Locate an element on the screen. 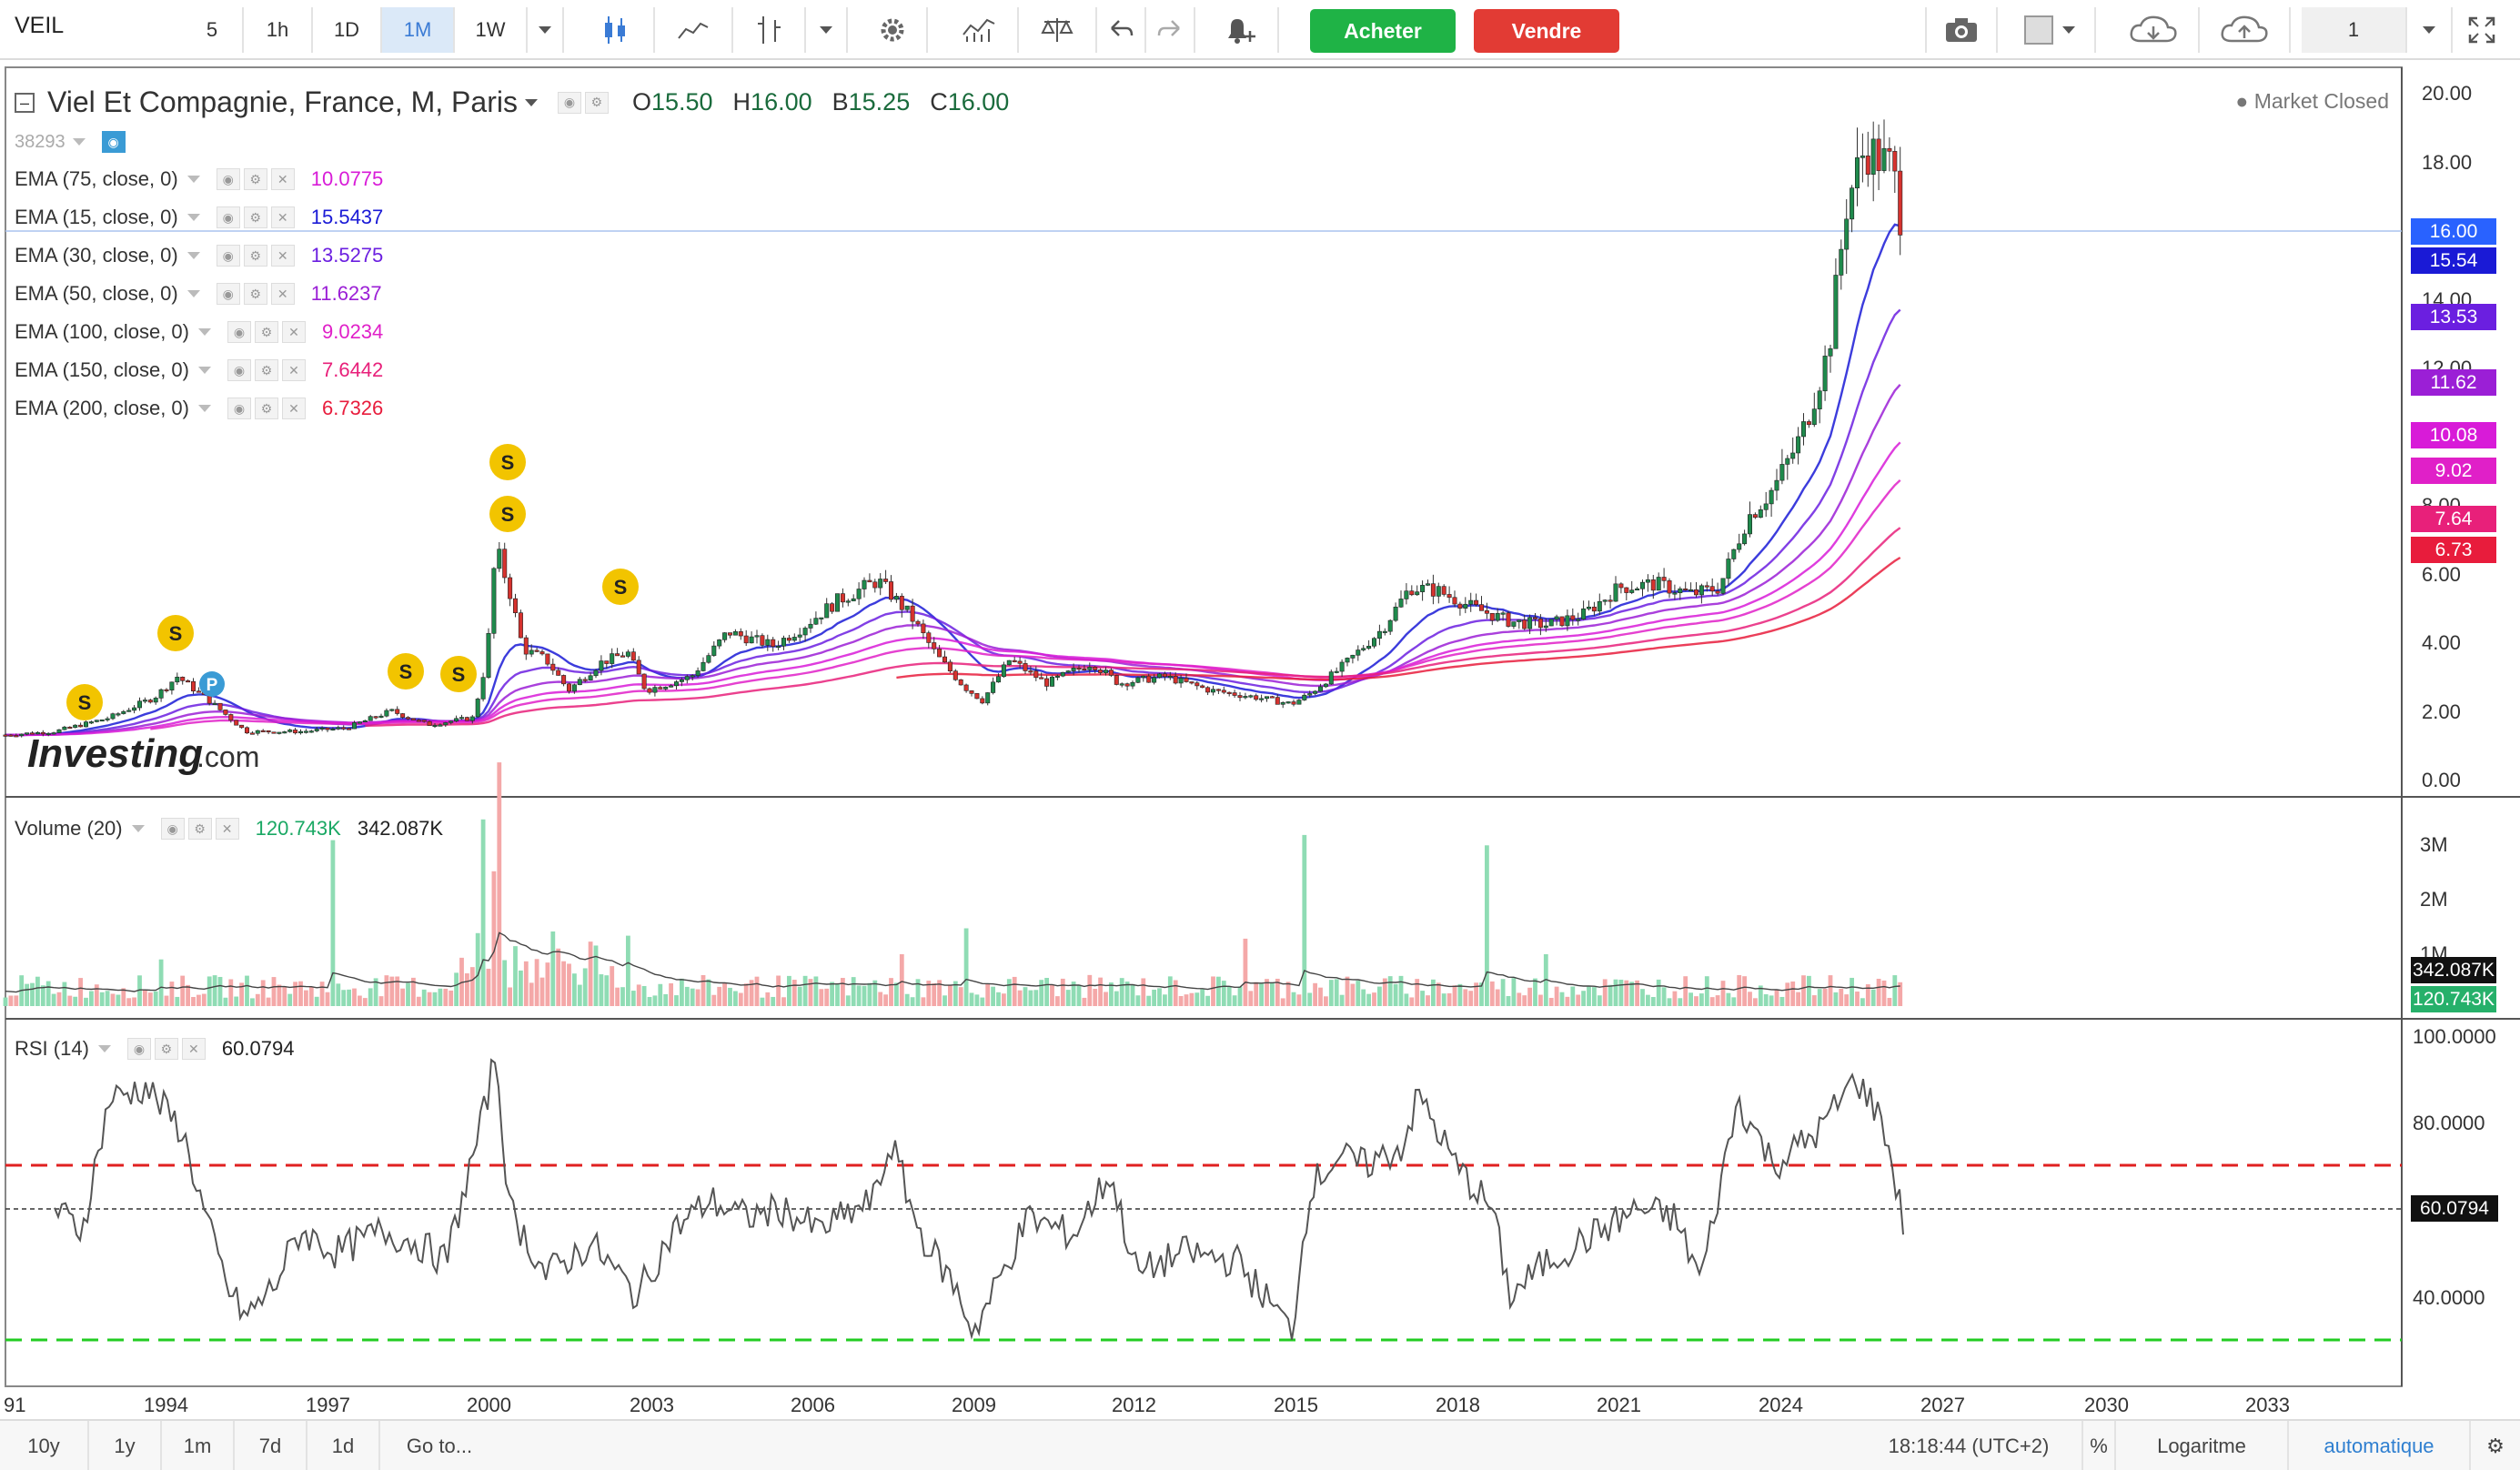 The width and height of the screenshot is (2520, 1470). cloud-download-button is located at coordinates (2155, 30).